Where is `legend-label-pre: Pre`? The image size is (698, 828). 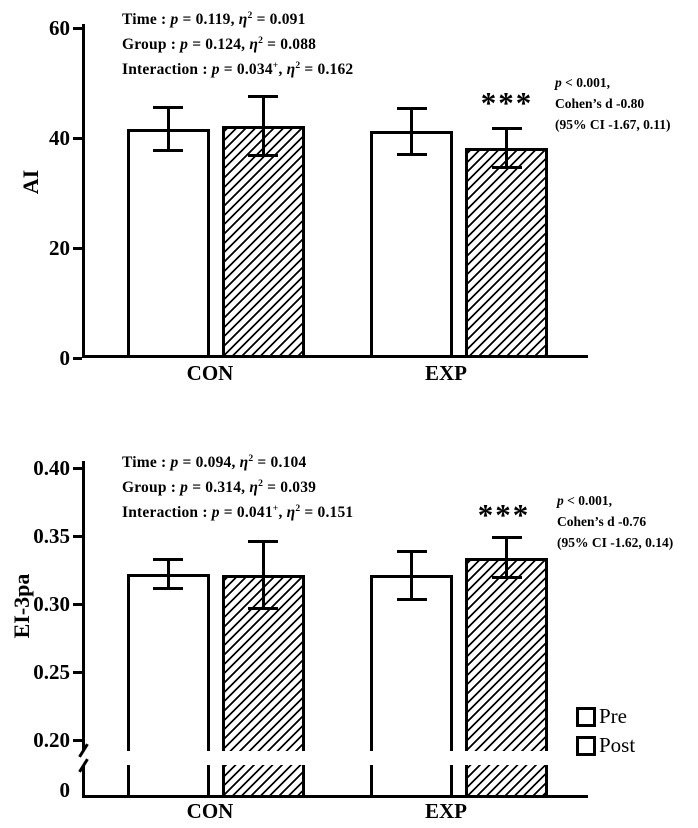
legend-label-pre: Pre is located at coordinates (613, 716).